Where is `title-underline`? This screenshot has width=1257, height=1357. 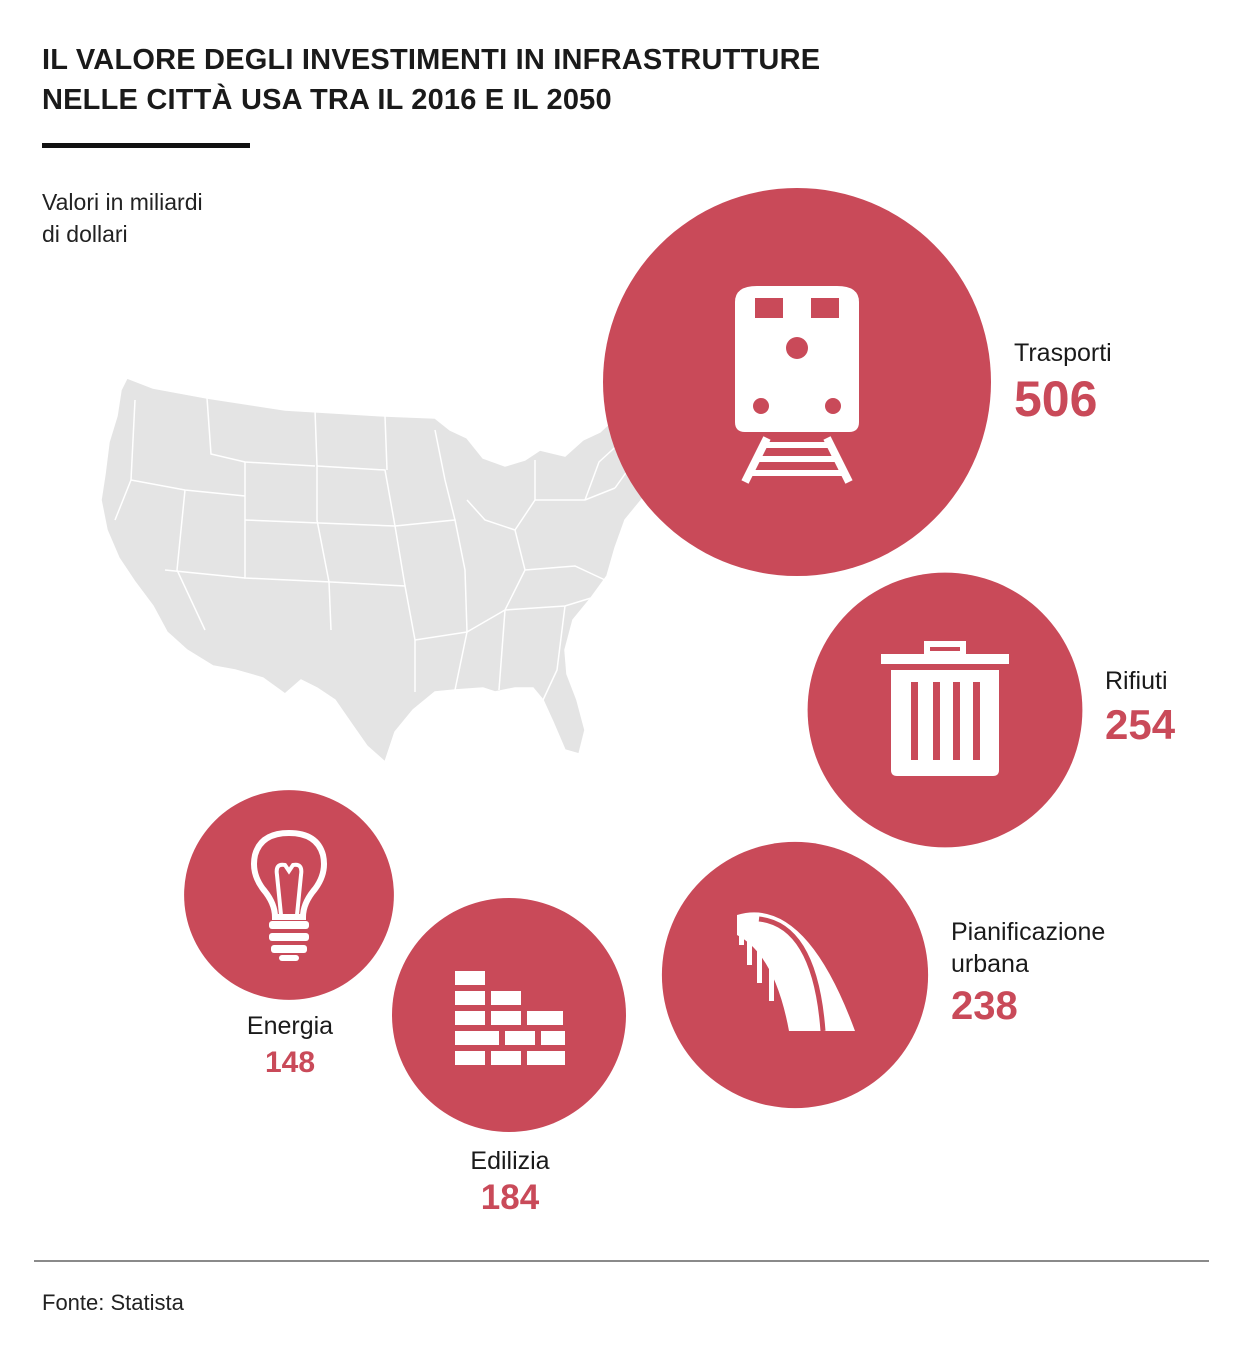
title-underline is located at coordinates (146, 145).